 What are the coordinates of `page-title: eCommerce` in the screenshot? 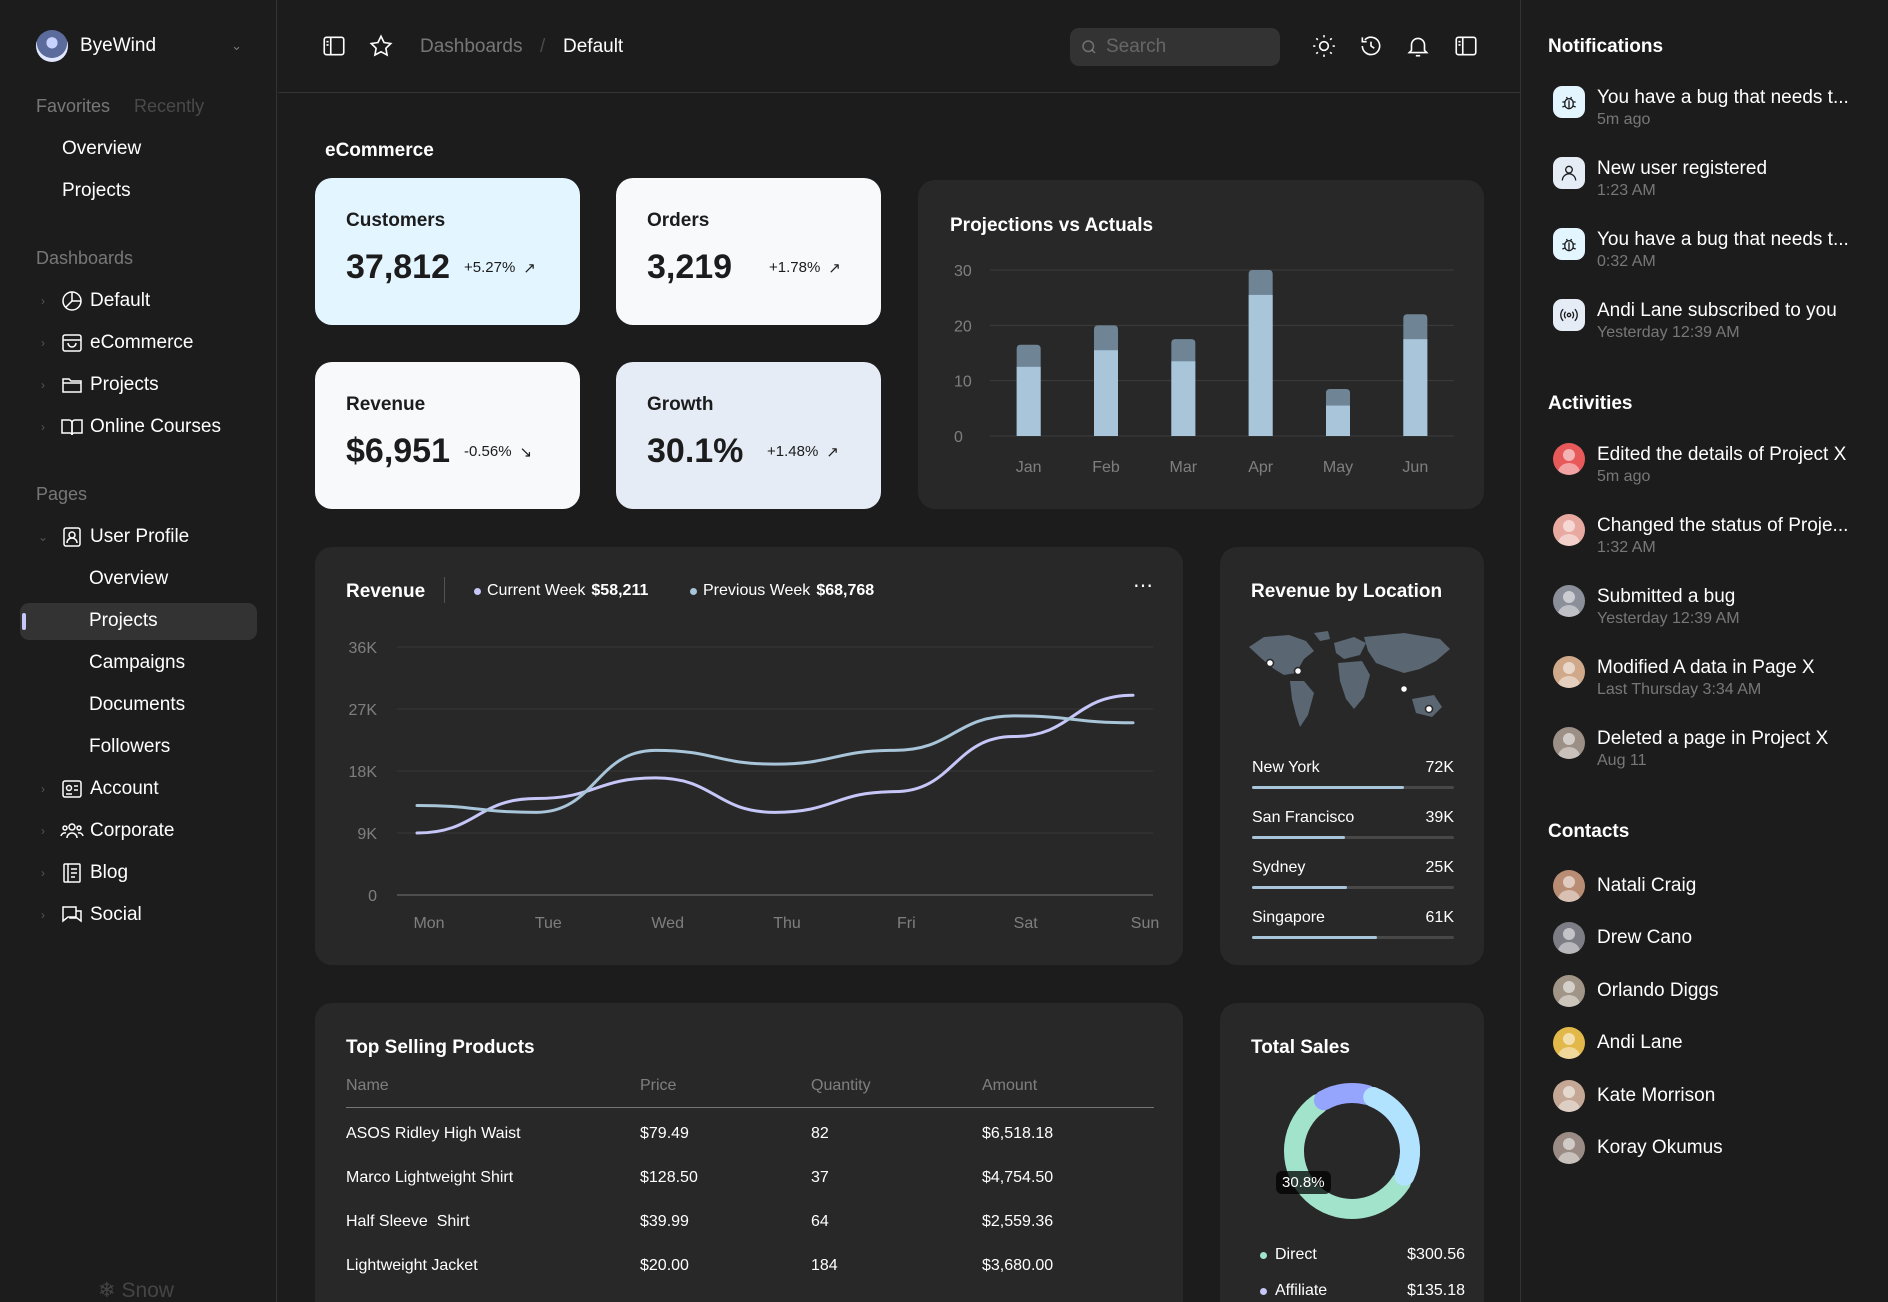 It's located at (379, 150).